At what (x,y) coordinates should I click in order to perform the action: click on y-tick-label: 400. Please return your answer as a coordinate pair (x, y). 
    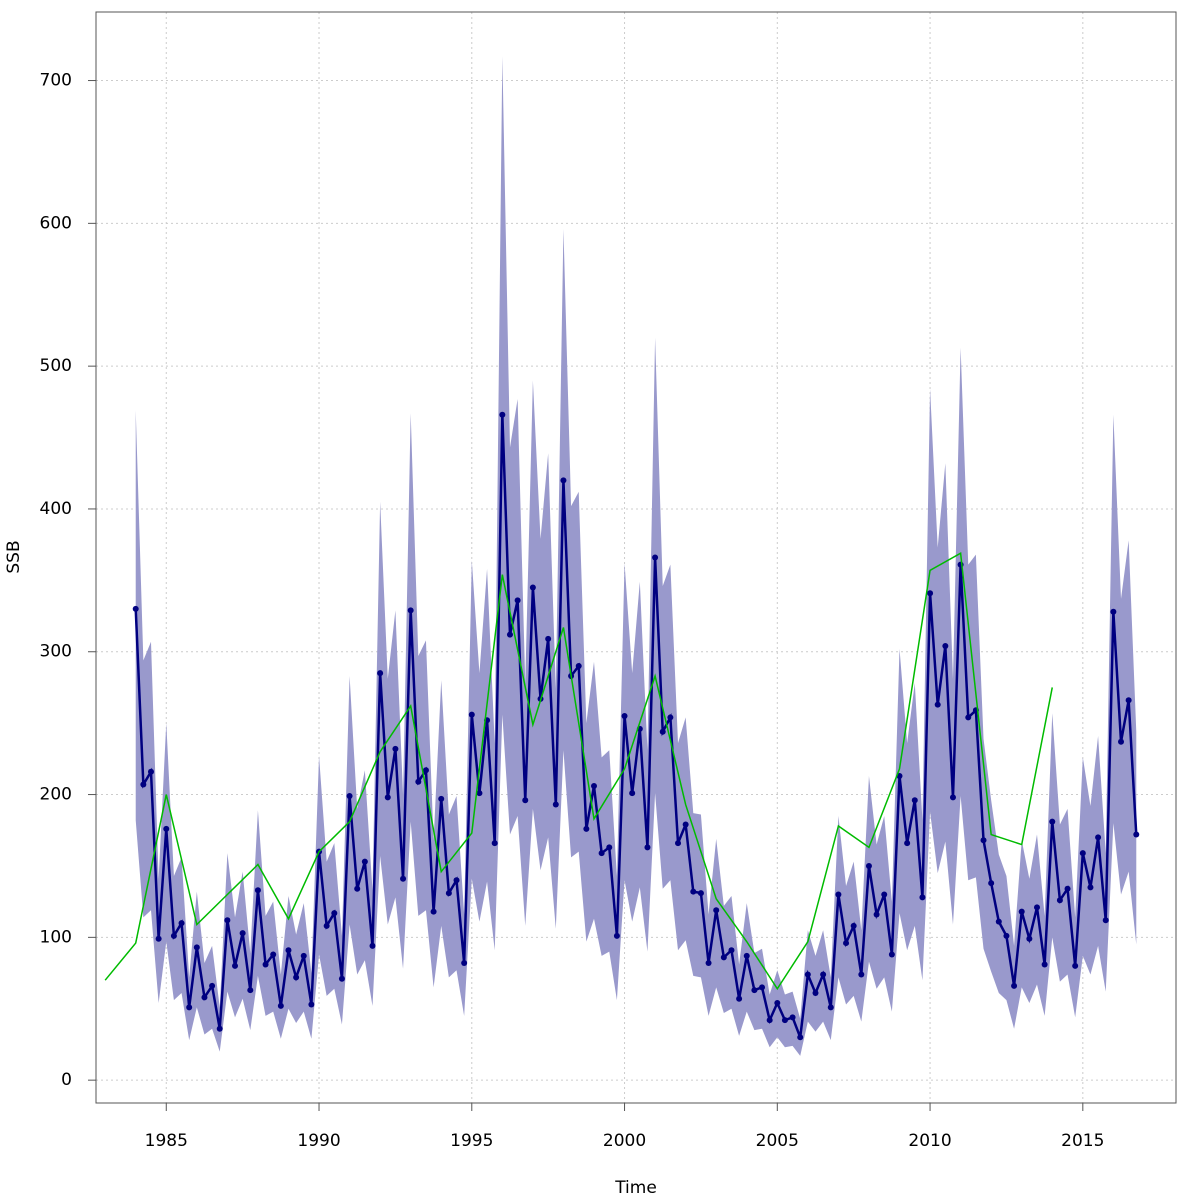
    Looking at the image, I should click on (56, 509).